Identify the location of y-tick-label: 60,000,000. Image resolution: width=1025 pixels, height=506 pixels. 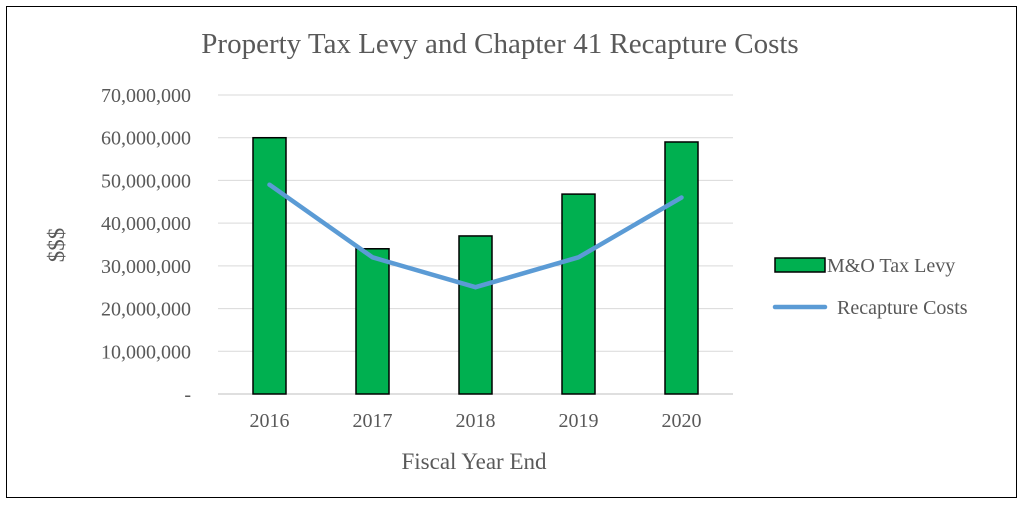
(146, 139).